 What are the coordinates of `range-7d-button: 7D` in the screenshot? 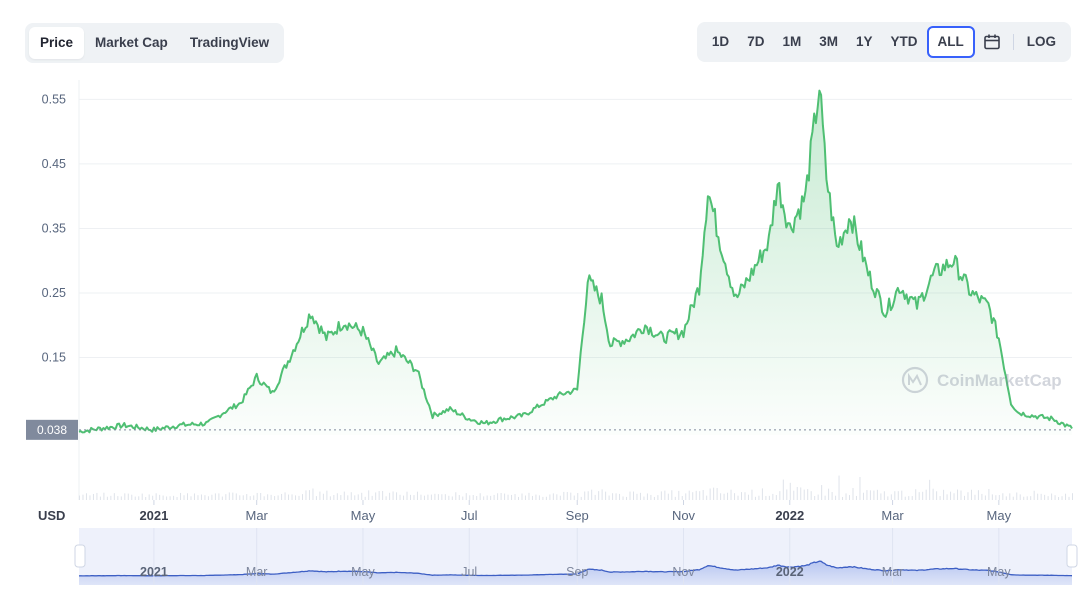 It's located at (756, 41).